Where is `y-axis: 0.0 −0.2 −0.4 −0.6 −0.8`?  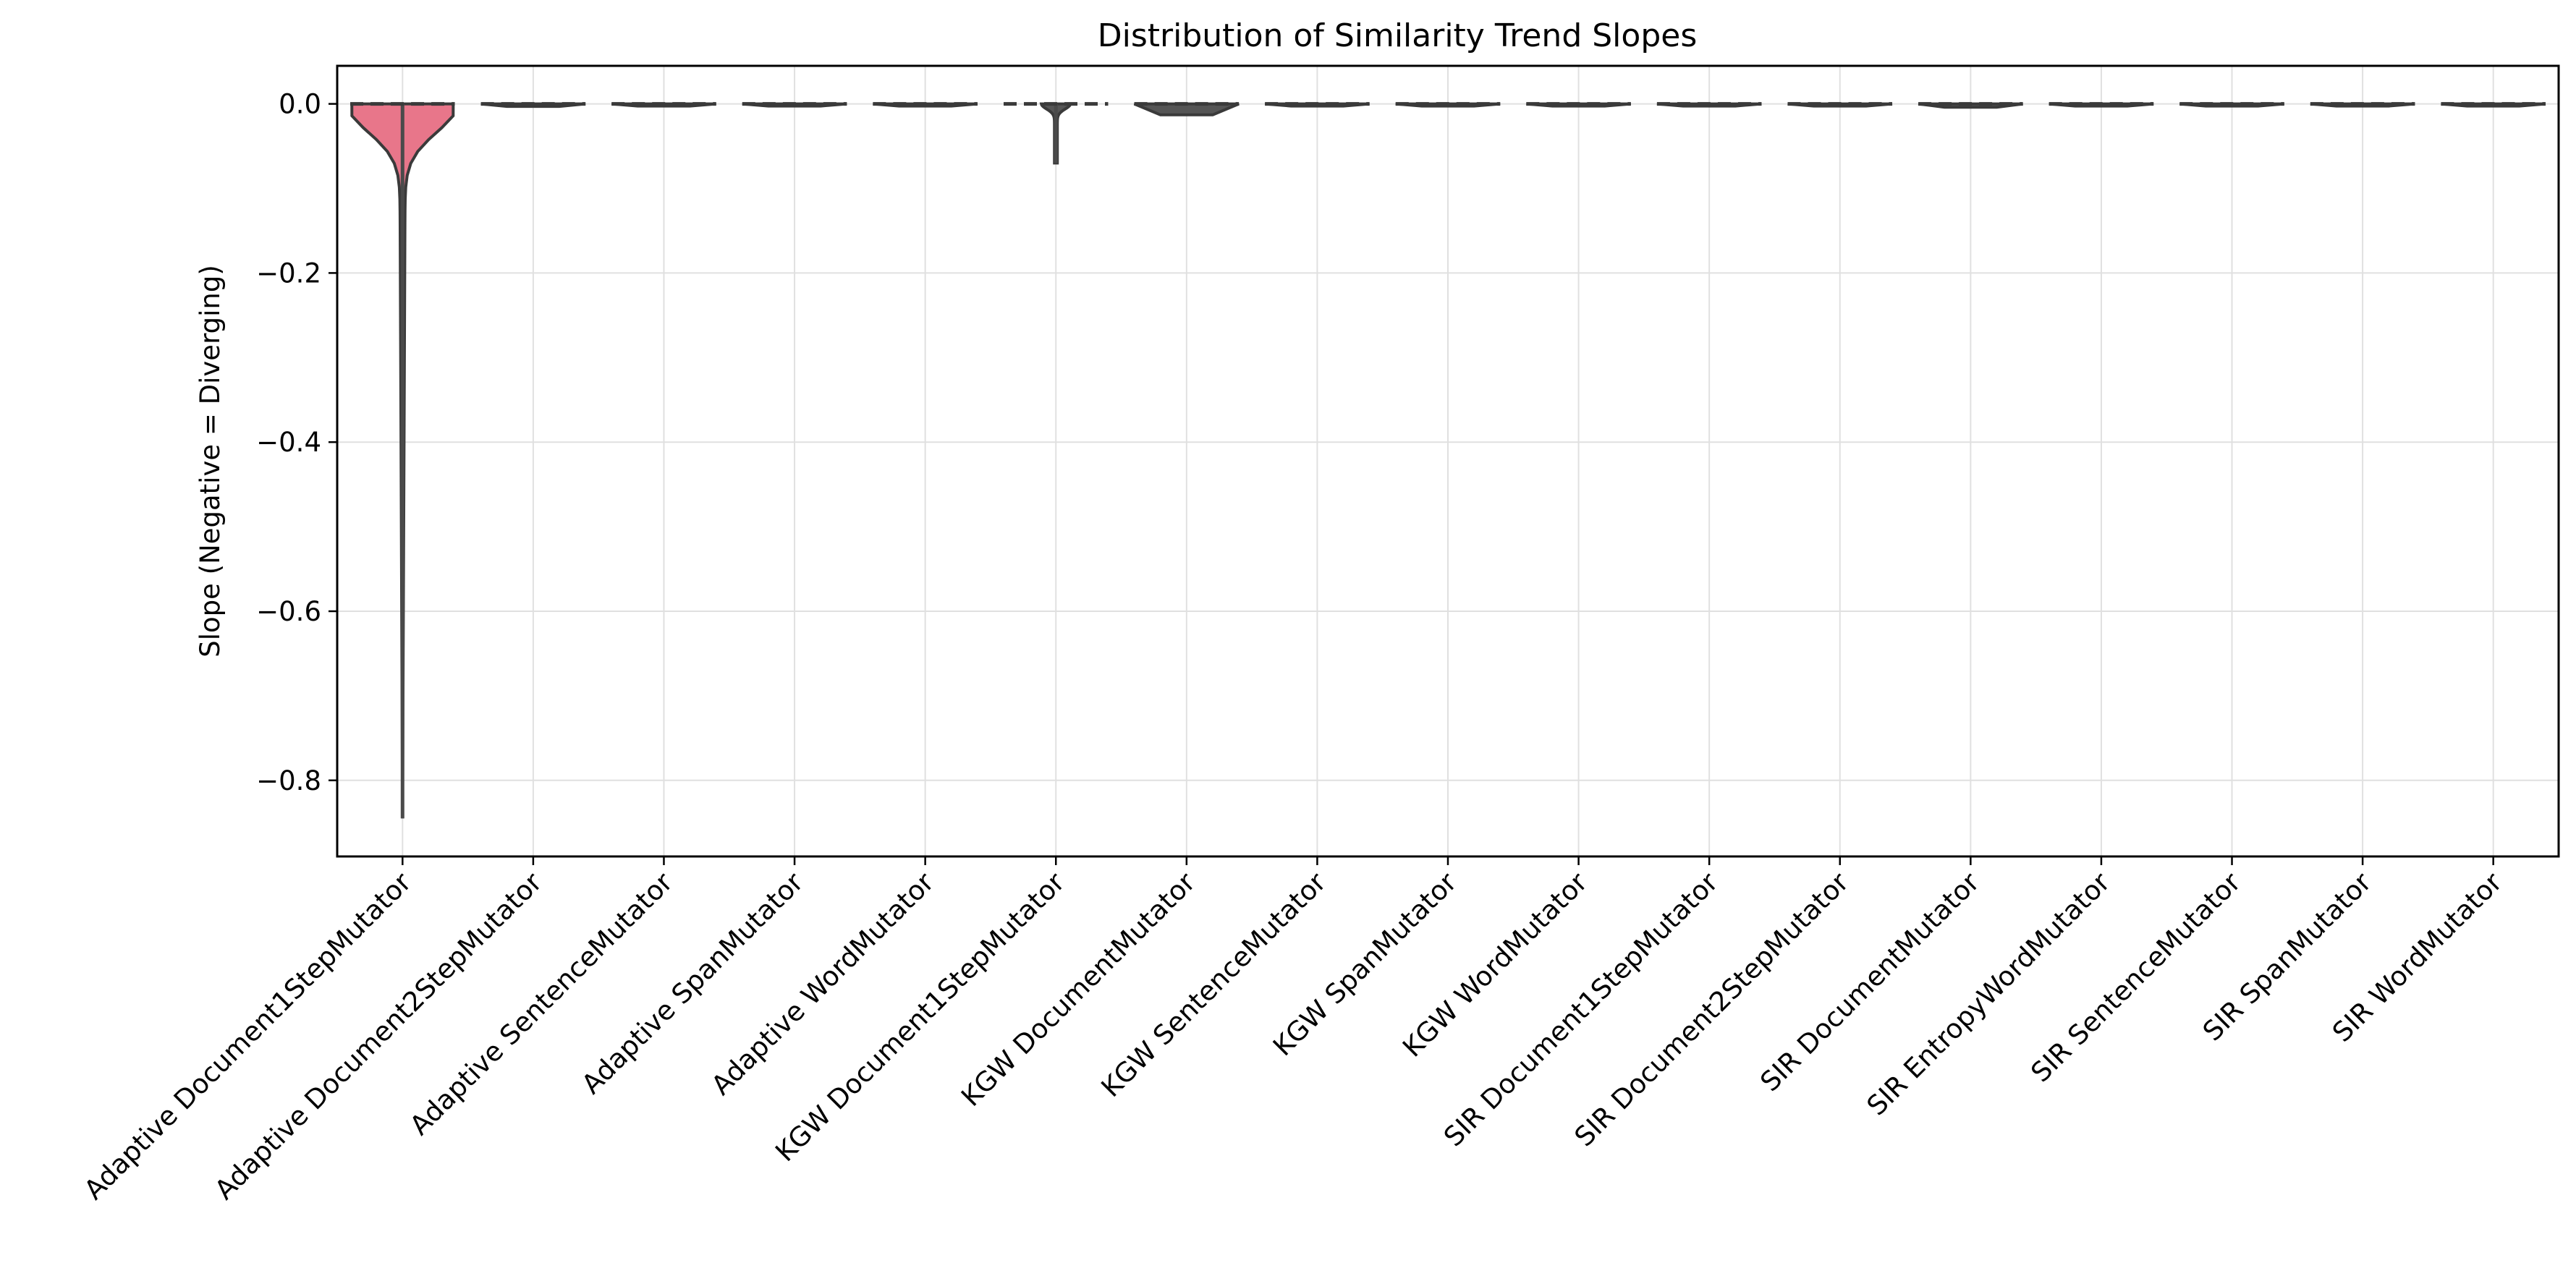
y-axis: 0.0 −0.2 −0.4 −0.6 −0.8 is located at coordinates (296, 442).